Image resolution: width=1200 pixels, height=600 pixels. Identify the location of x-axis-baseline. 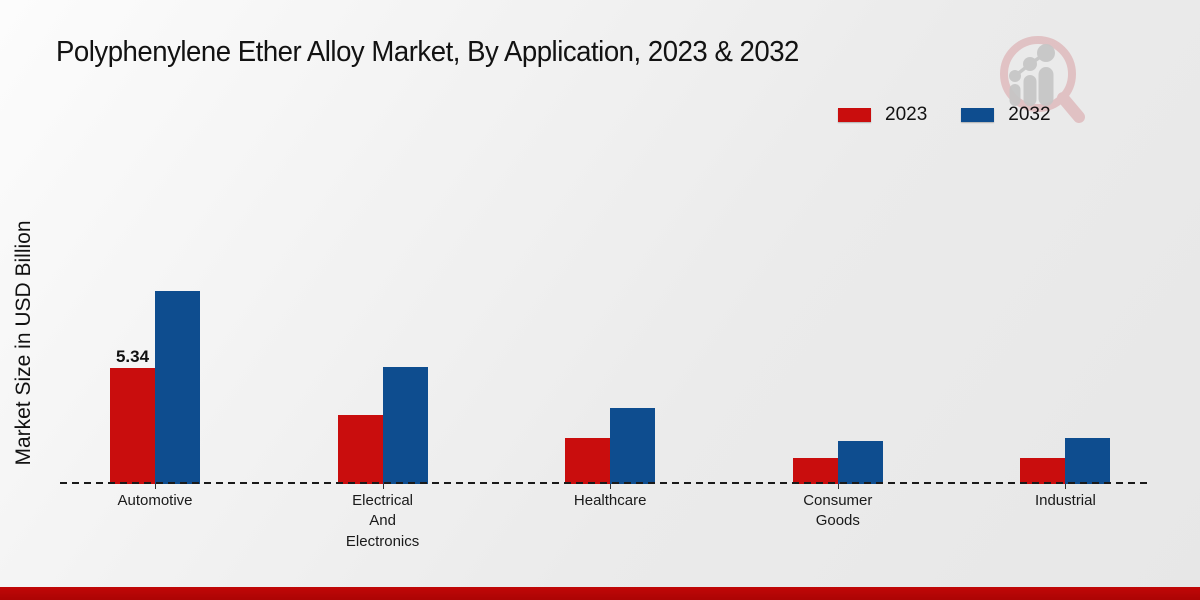
(606, 483).